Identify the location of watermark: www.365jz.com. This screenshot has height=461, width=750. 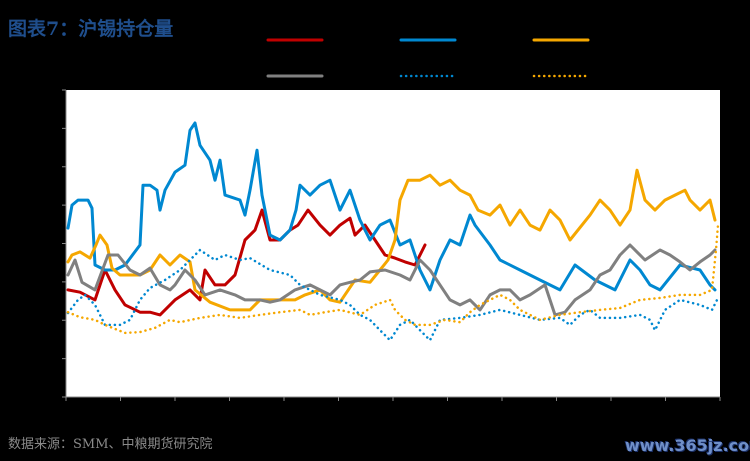
(687, 445).